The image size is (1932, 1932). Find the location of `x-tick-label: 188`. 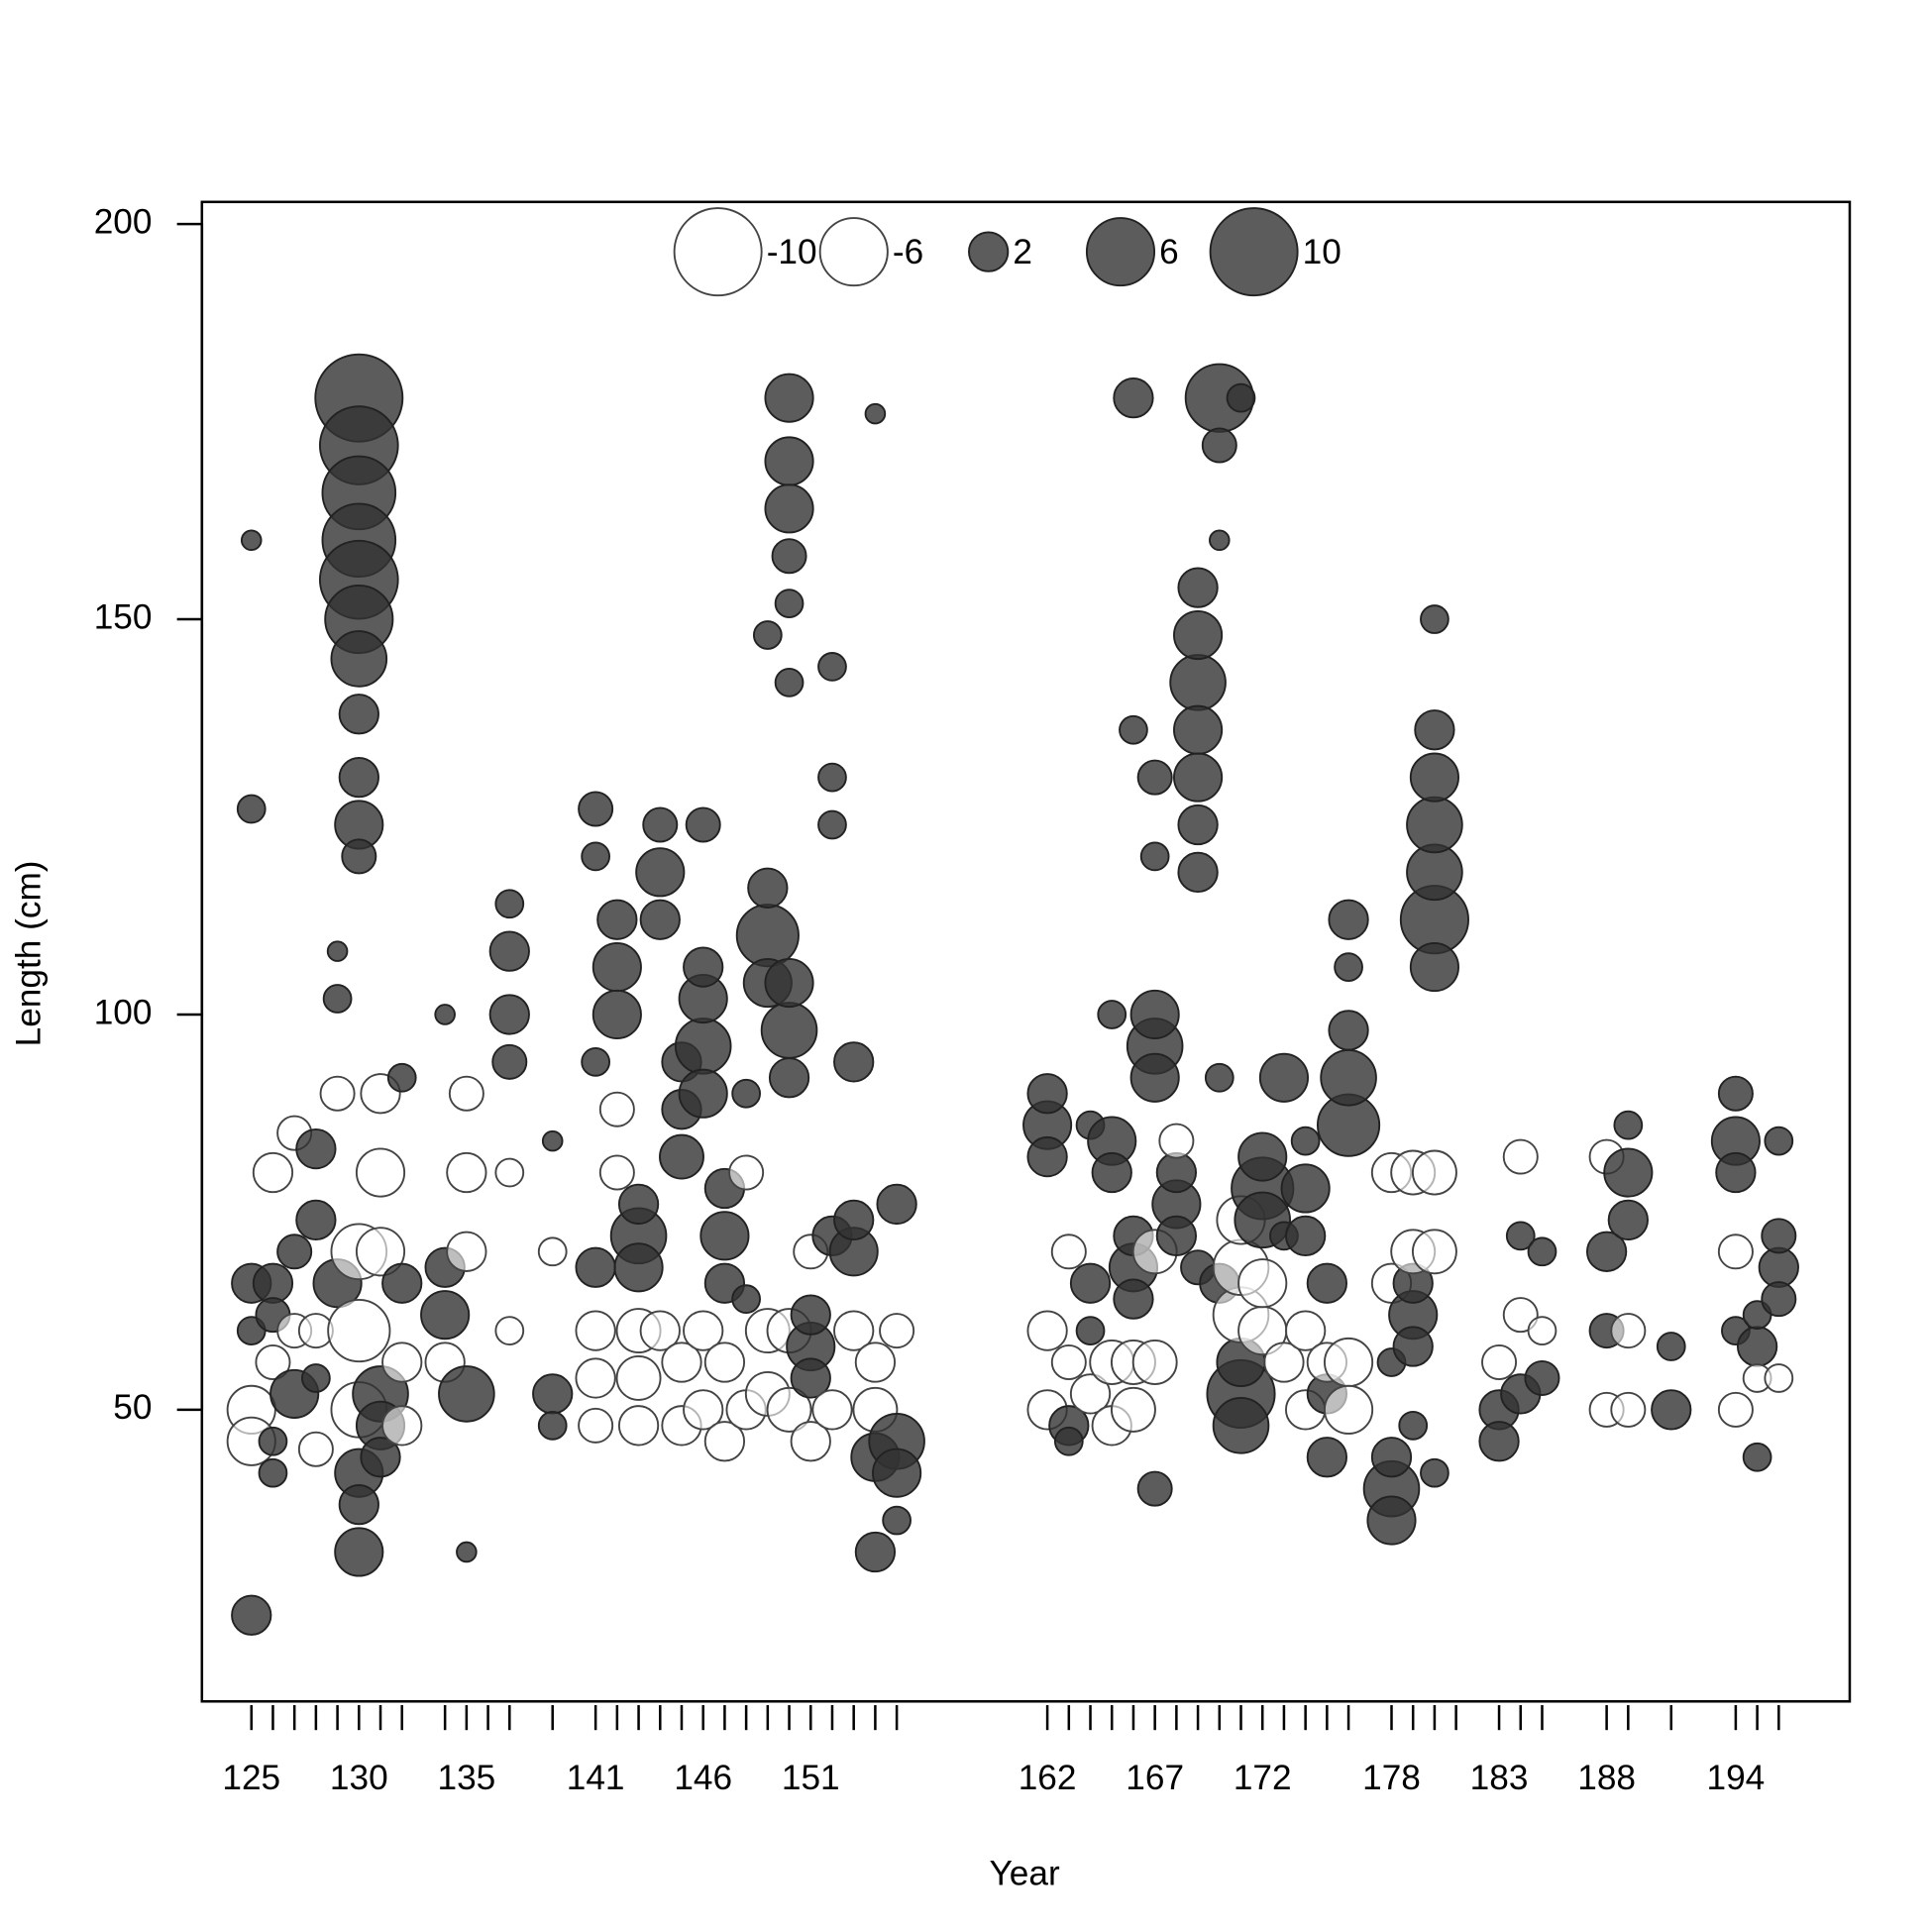

x-tick-label: 188 is located at coordinates (1606, 1778).